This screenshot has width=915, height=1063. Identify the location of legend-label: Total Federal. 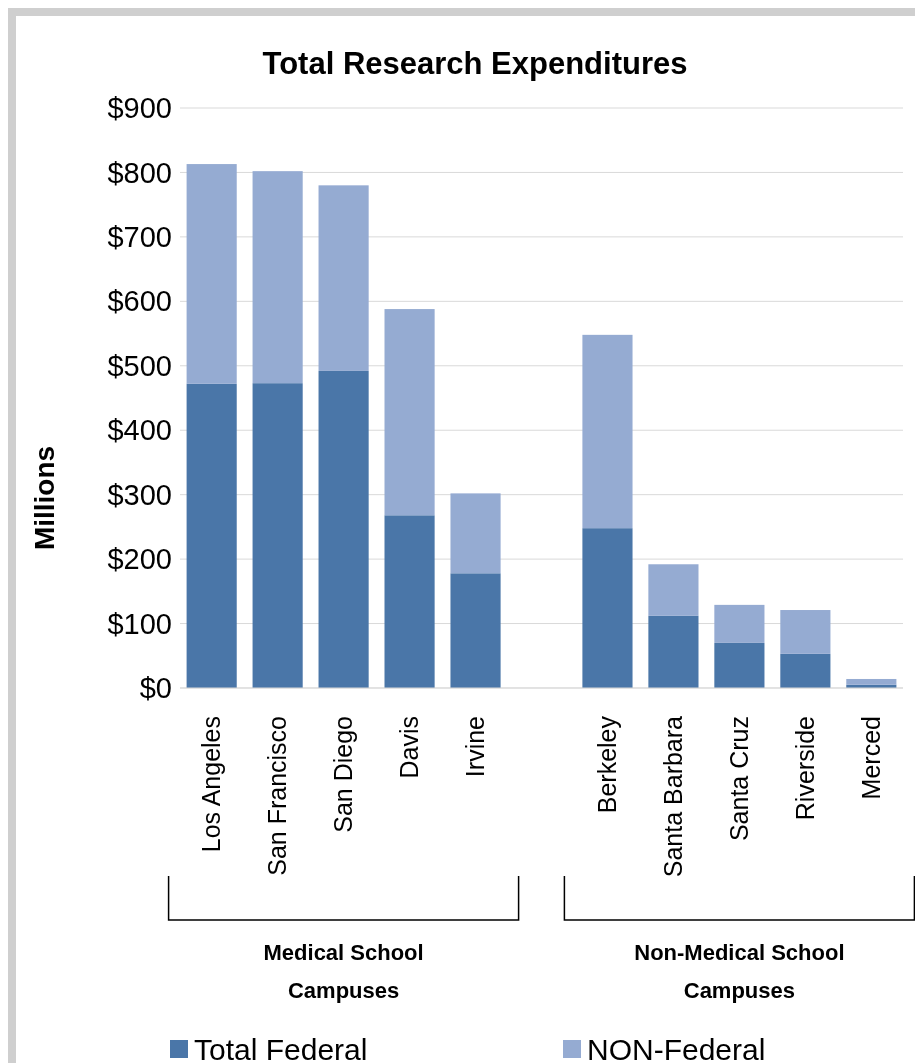
(281, 1047).